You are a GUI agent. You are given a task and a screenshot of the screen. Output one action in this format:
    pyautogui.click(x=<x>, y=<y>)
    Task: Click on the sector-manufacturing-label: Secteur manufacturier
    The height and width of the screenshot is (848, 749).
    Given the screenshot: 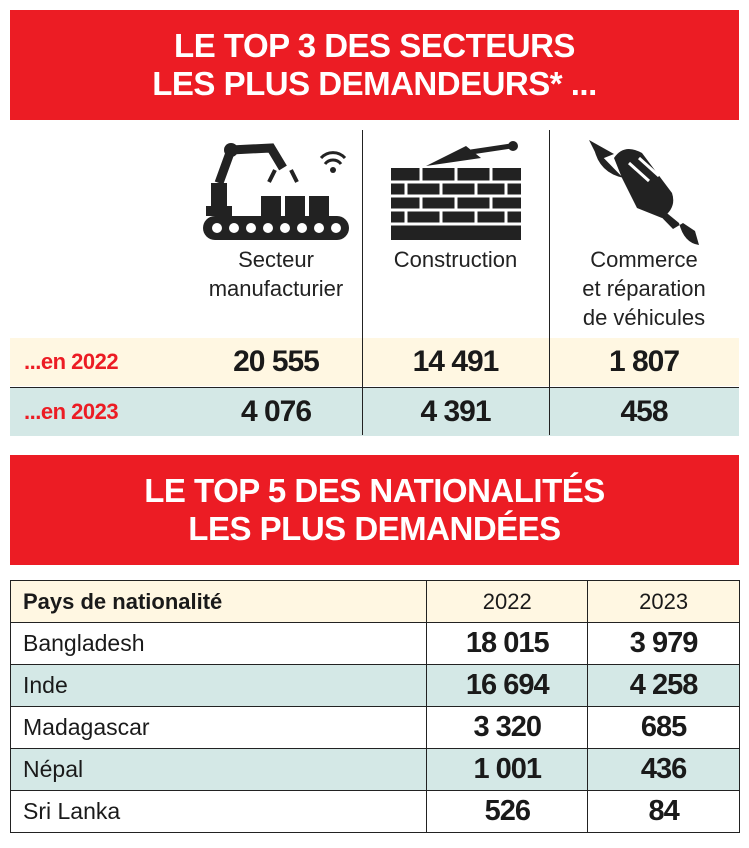 What is the action you would take?
    pyautogui.click(x=276, y=274)
    